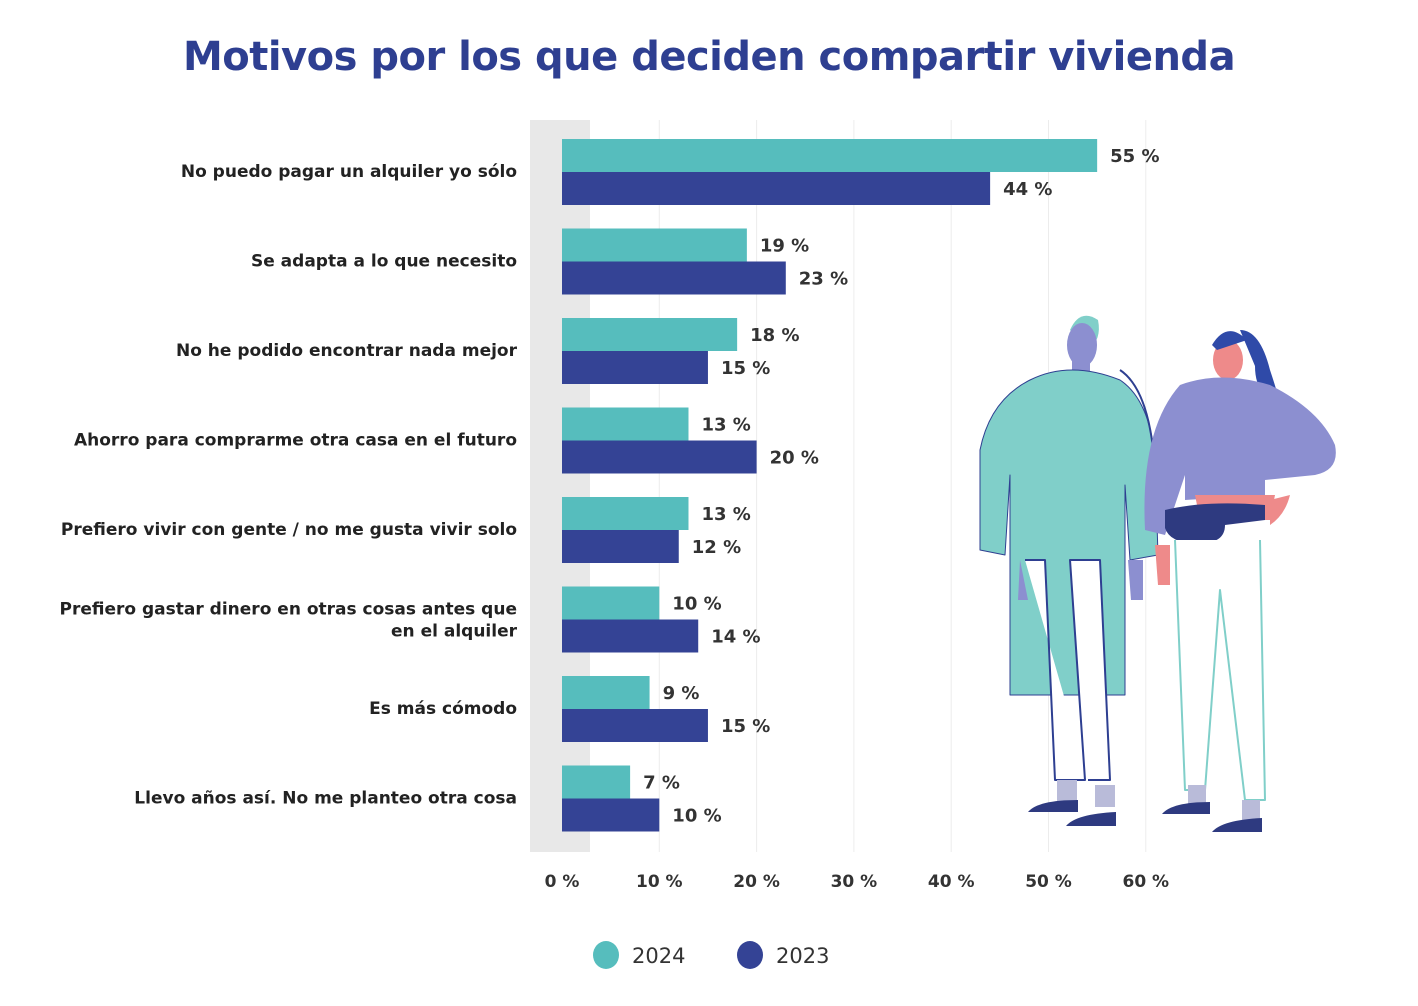 The height and width of the screenshot is (1006, 1418). What do you see at coordinates (854, 882) in the screenshot?
I see `x-tick-label: 30 %` at bounding box center [854, 882].